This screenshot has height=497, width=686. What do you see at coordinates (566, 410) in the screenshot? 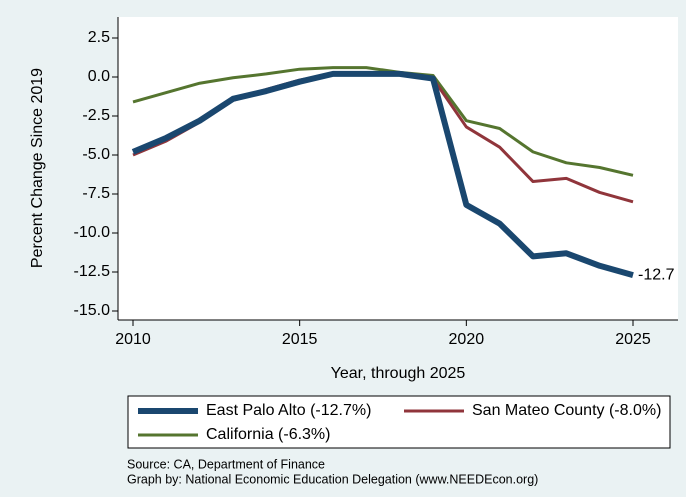
I see `legend-label: San Mateo County (-8.0%)` at bounding box center [566, 410].